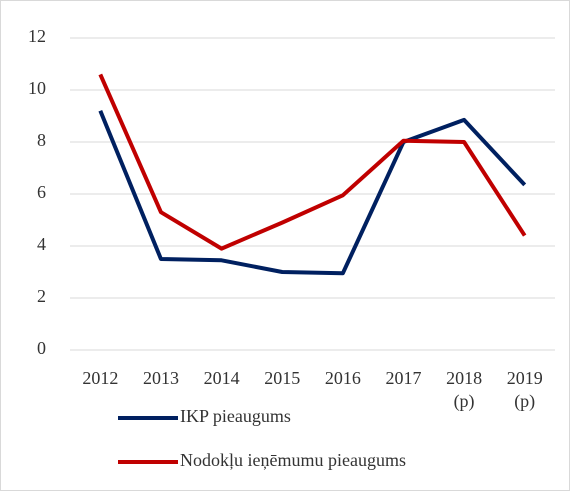  What do you see at coordinates (525, 390) in the screenshot?
I see `x-tick-label: 2019 (p)` at bounding box center [525, 390].